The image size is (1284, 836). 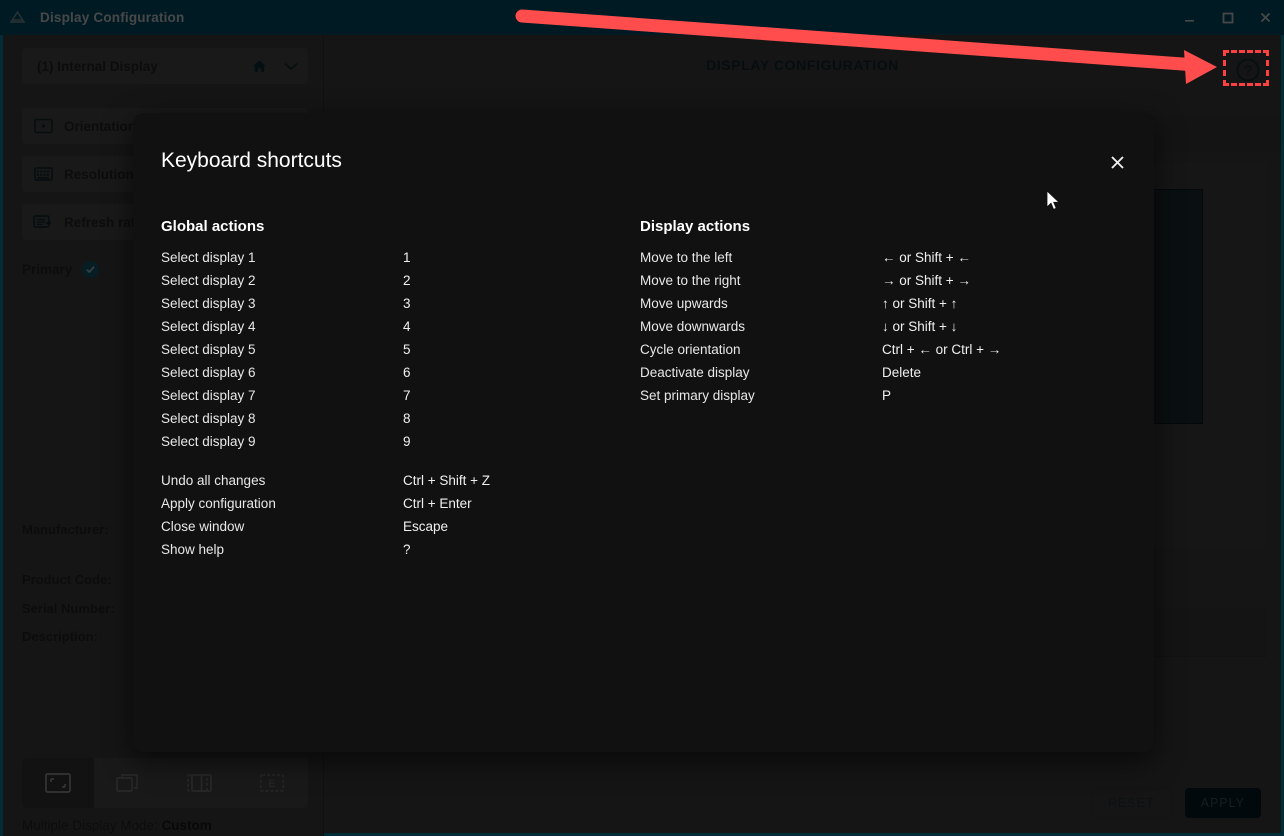 What do you see at coordinates (208, 257) in the screenshot?
I see `shortcut-action: Select display 1` at bounding box center [208, 257].